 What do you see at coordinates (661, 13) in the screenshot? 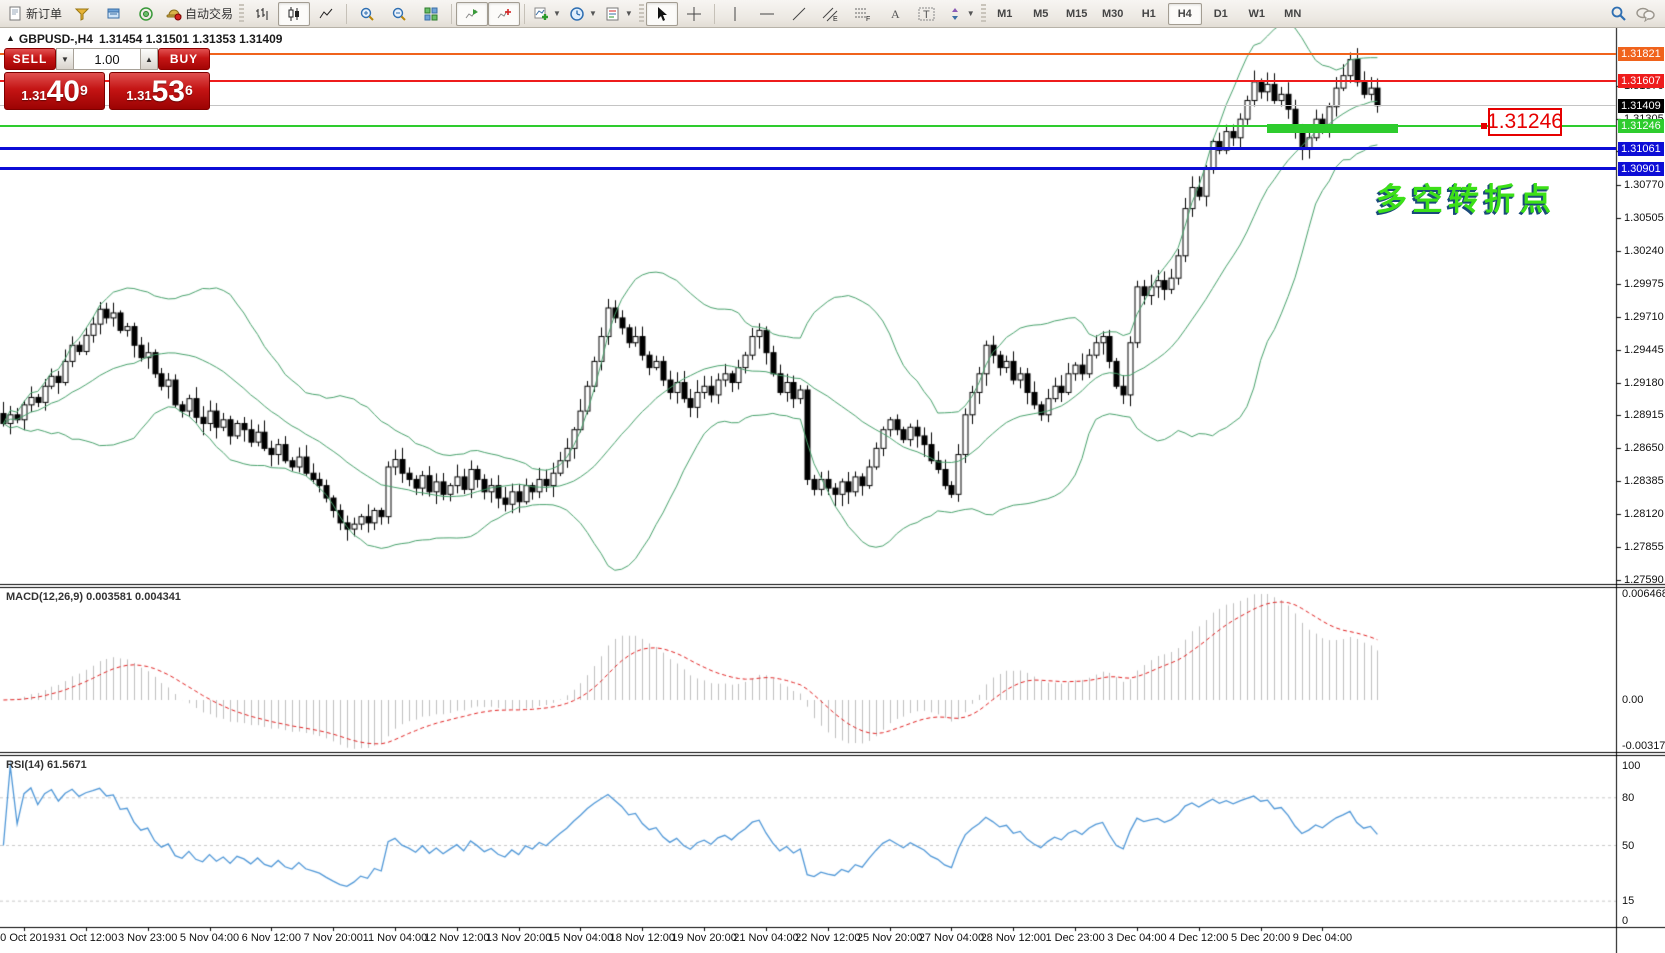
I see `cursor-button` at bounding box center [661, 13].